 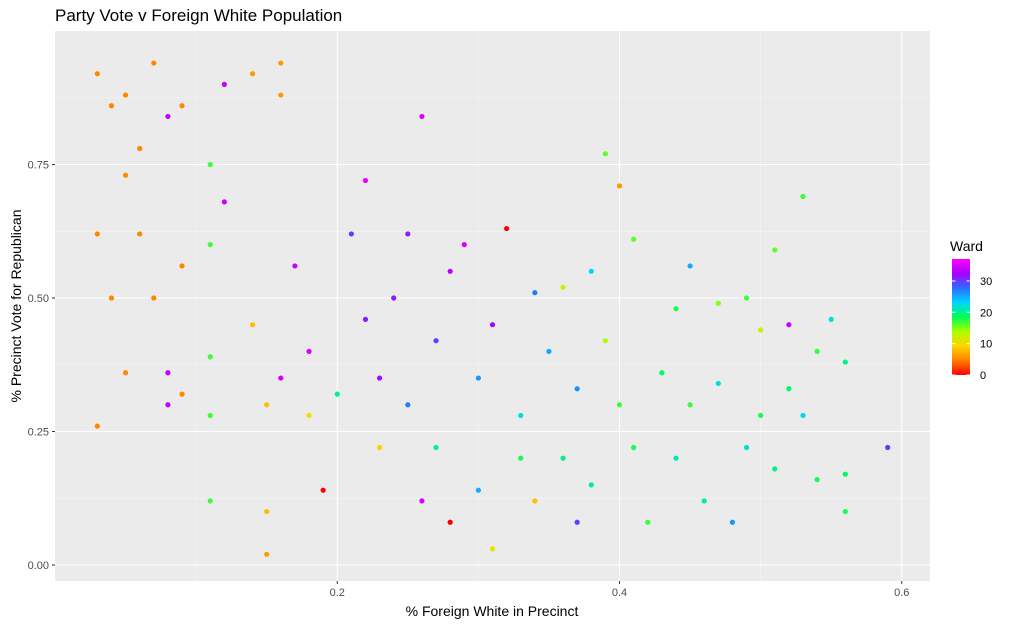 I want to click on legend-tick-label: 0, so click(x=983, y=376).